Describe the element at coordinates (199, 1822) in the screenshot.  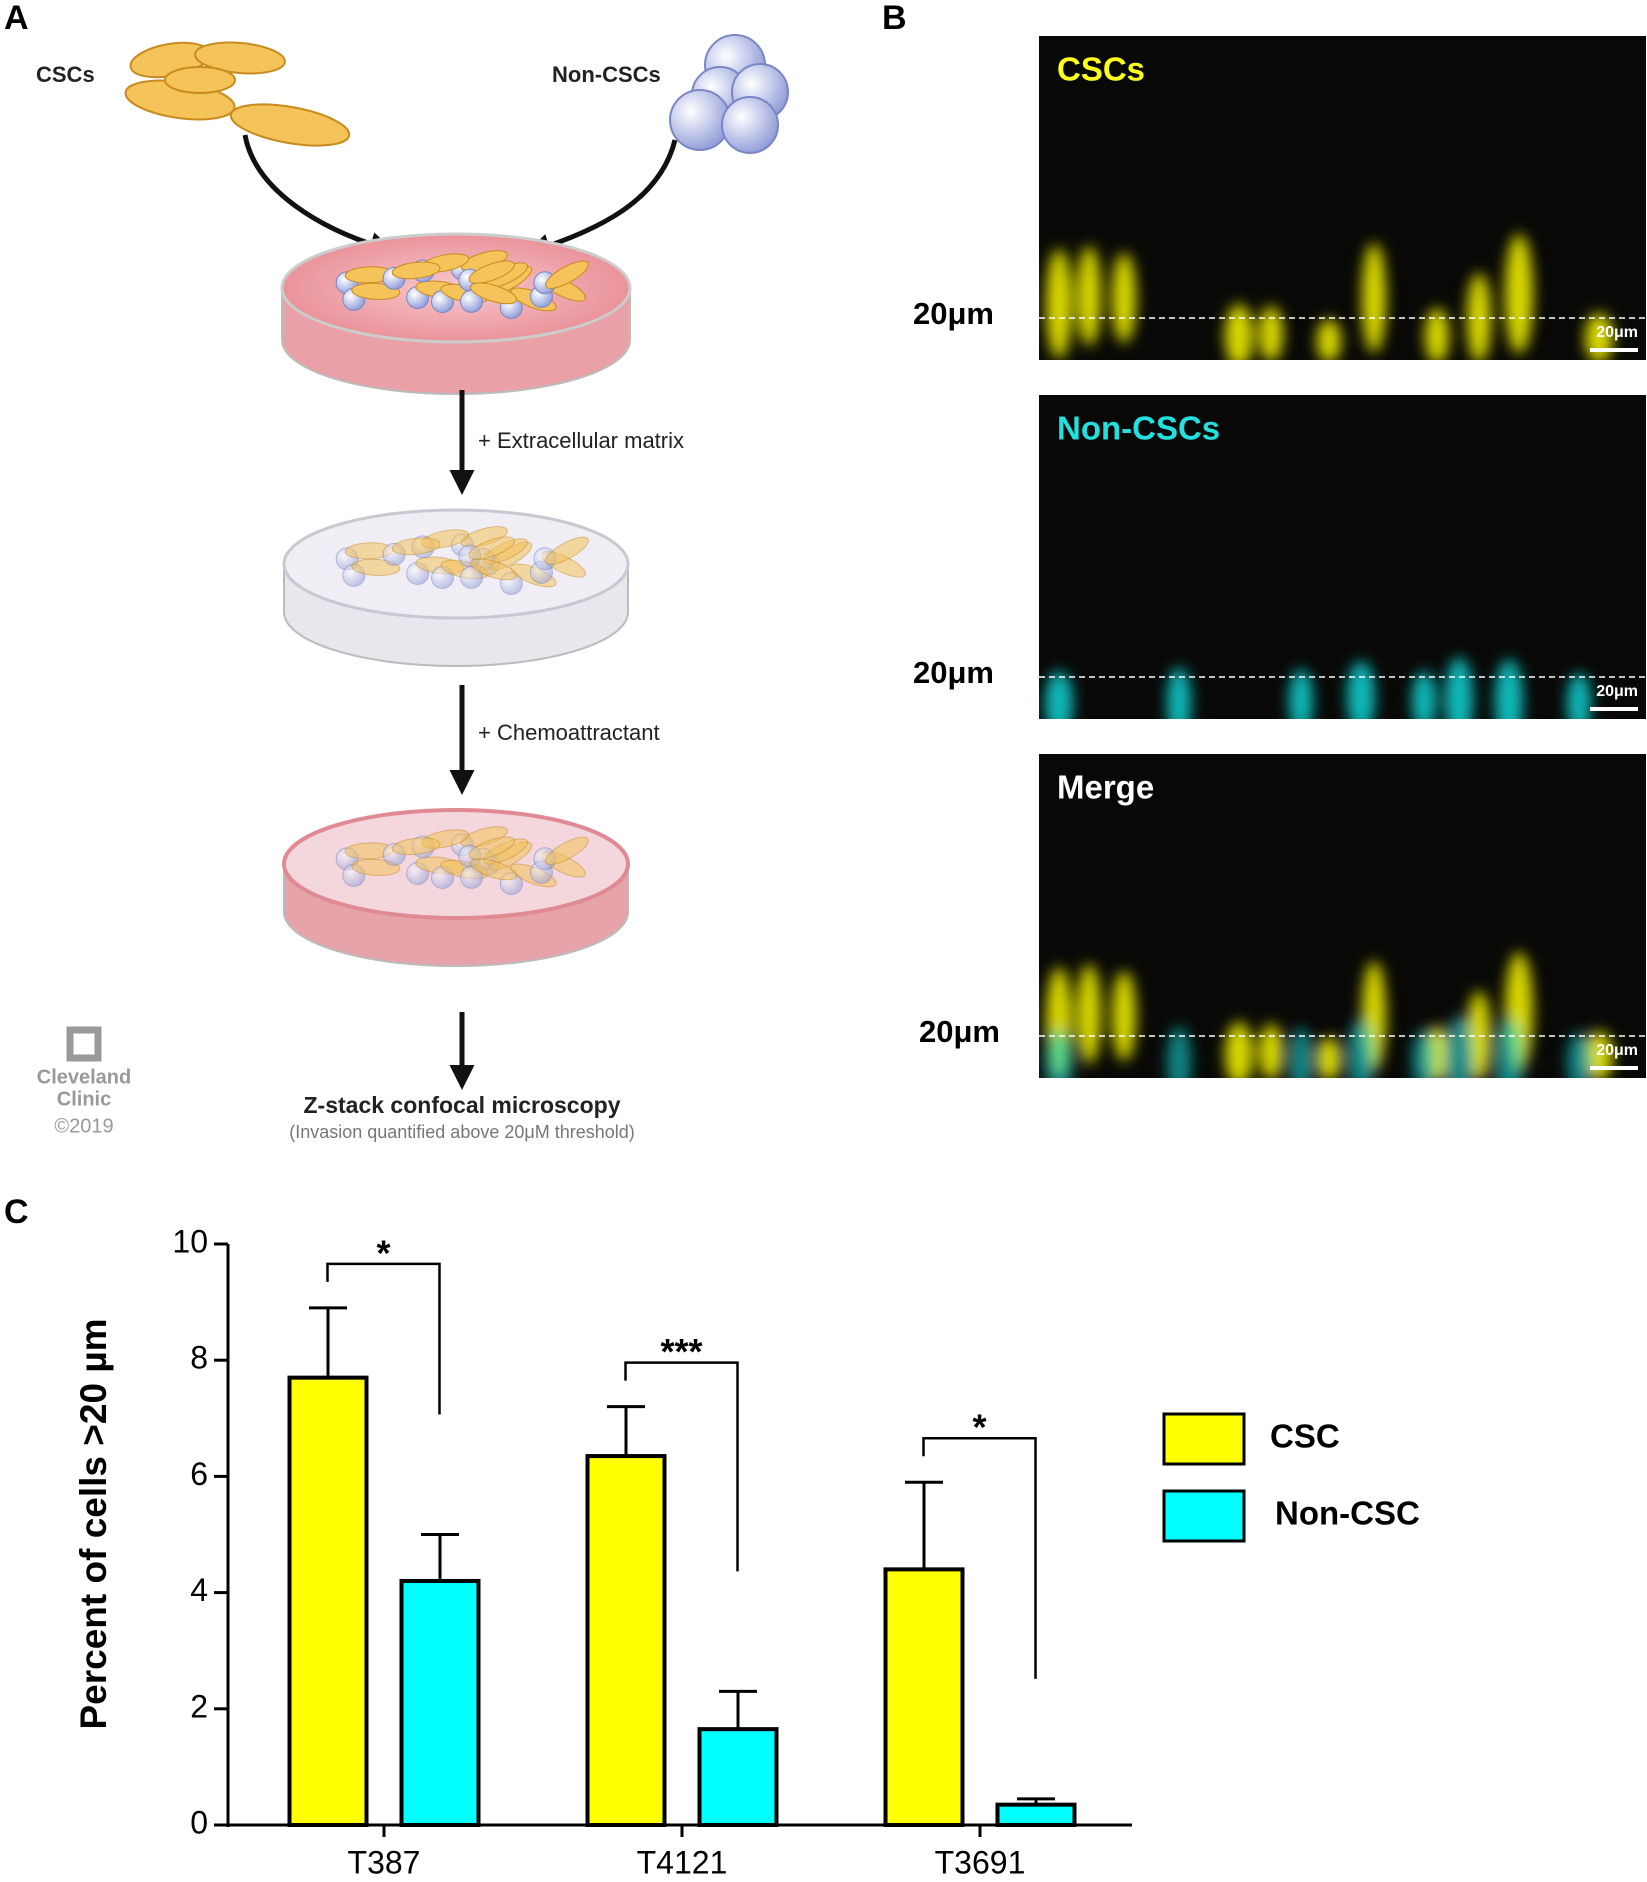
I see `y-tick-label: 0` at that location.